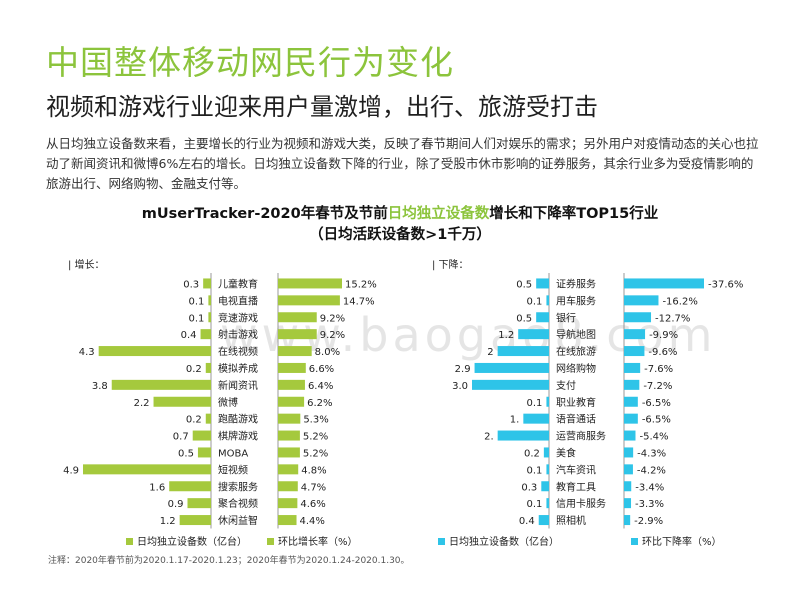 Image resolution: width=800 pixels, height=600 pixels. I want to click on decline-device-label: 3.0, so click(460, 386).